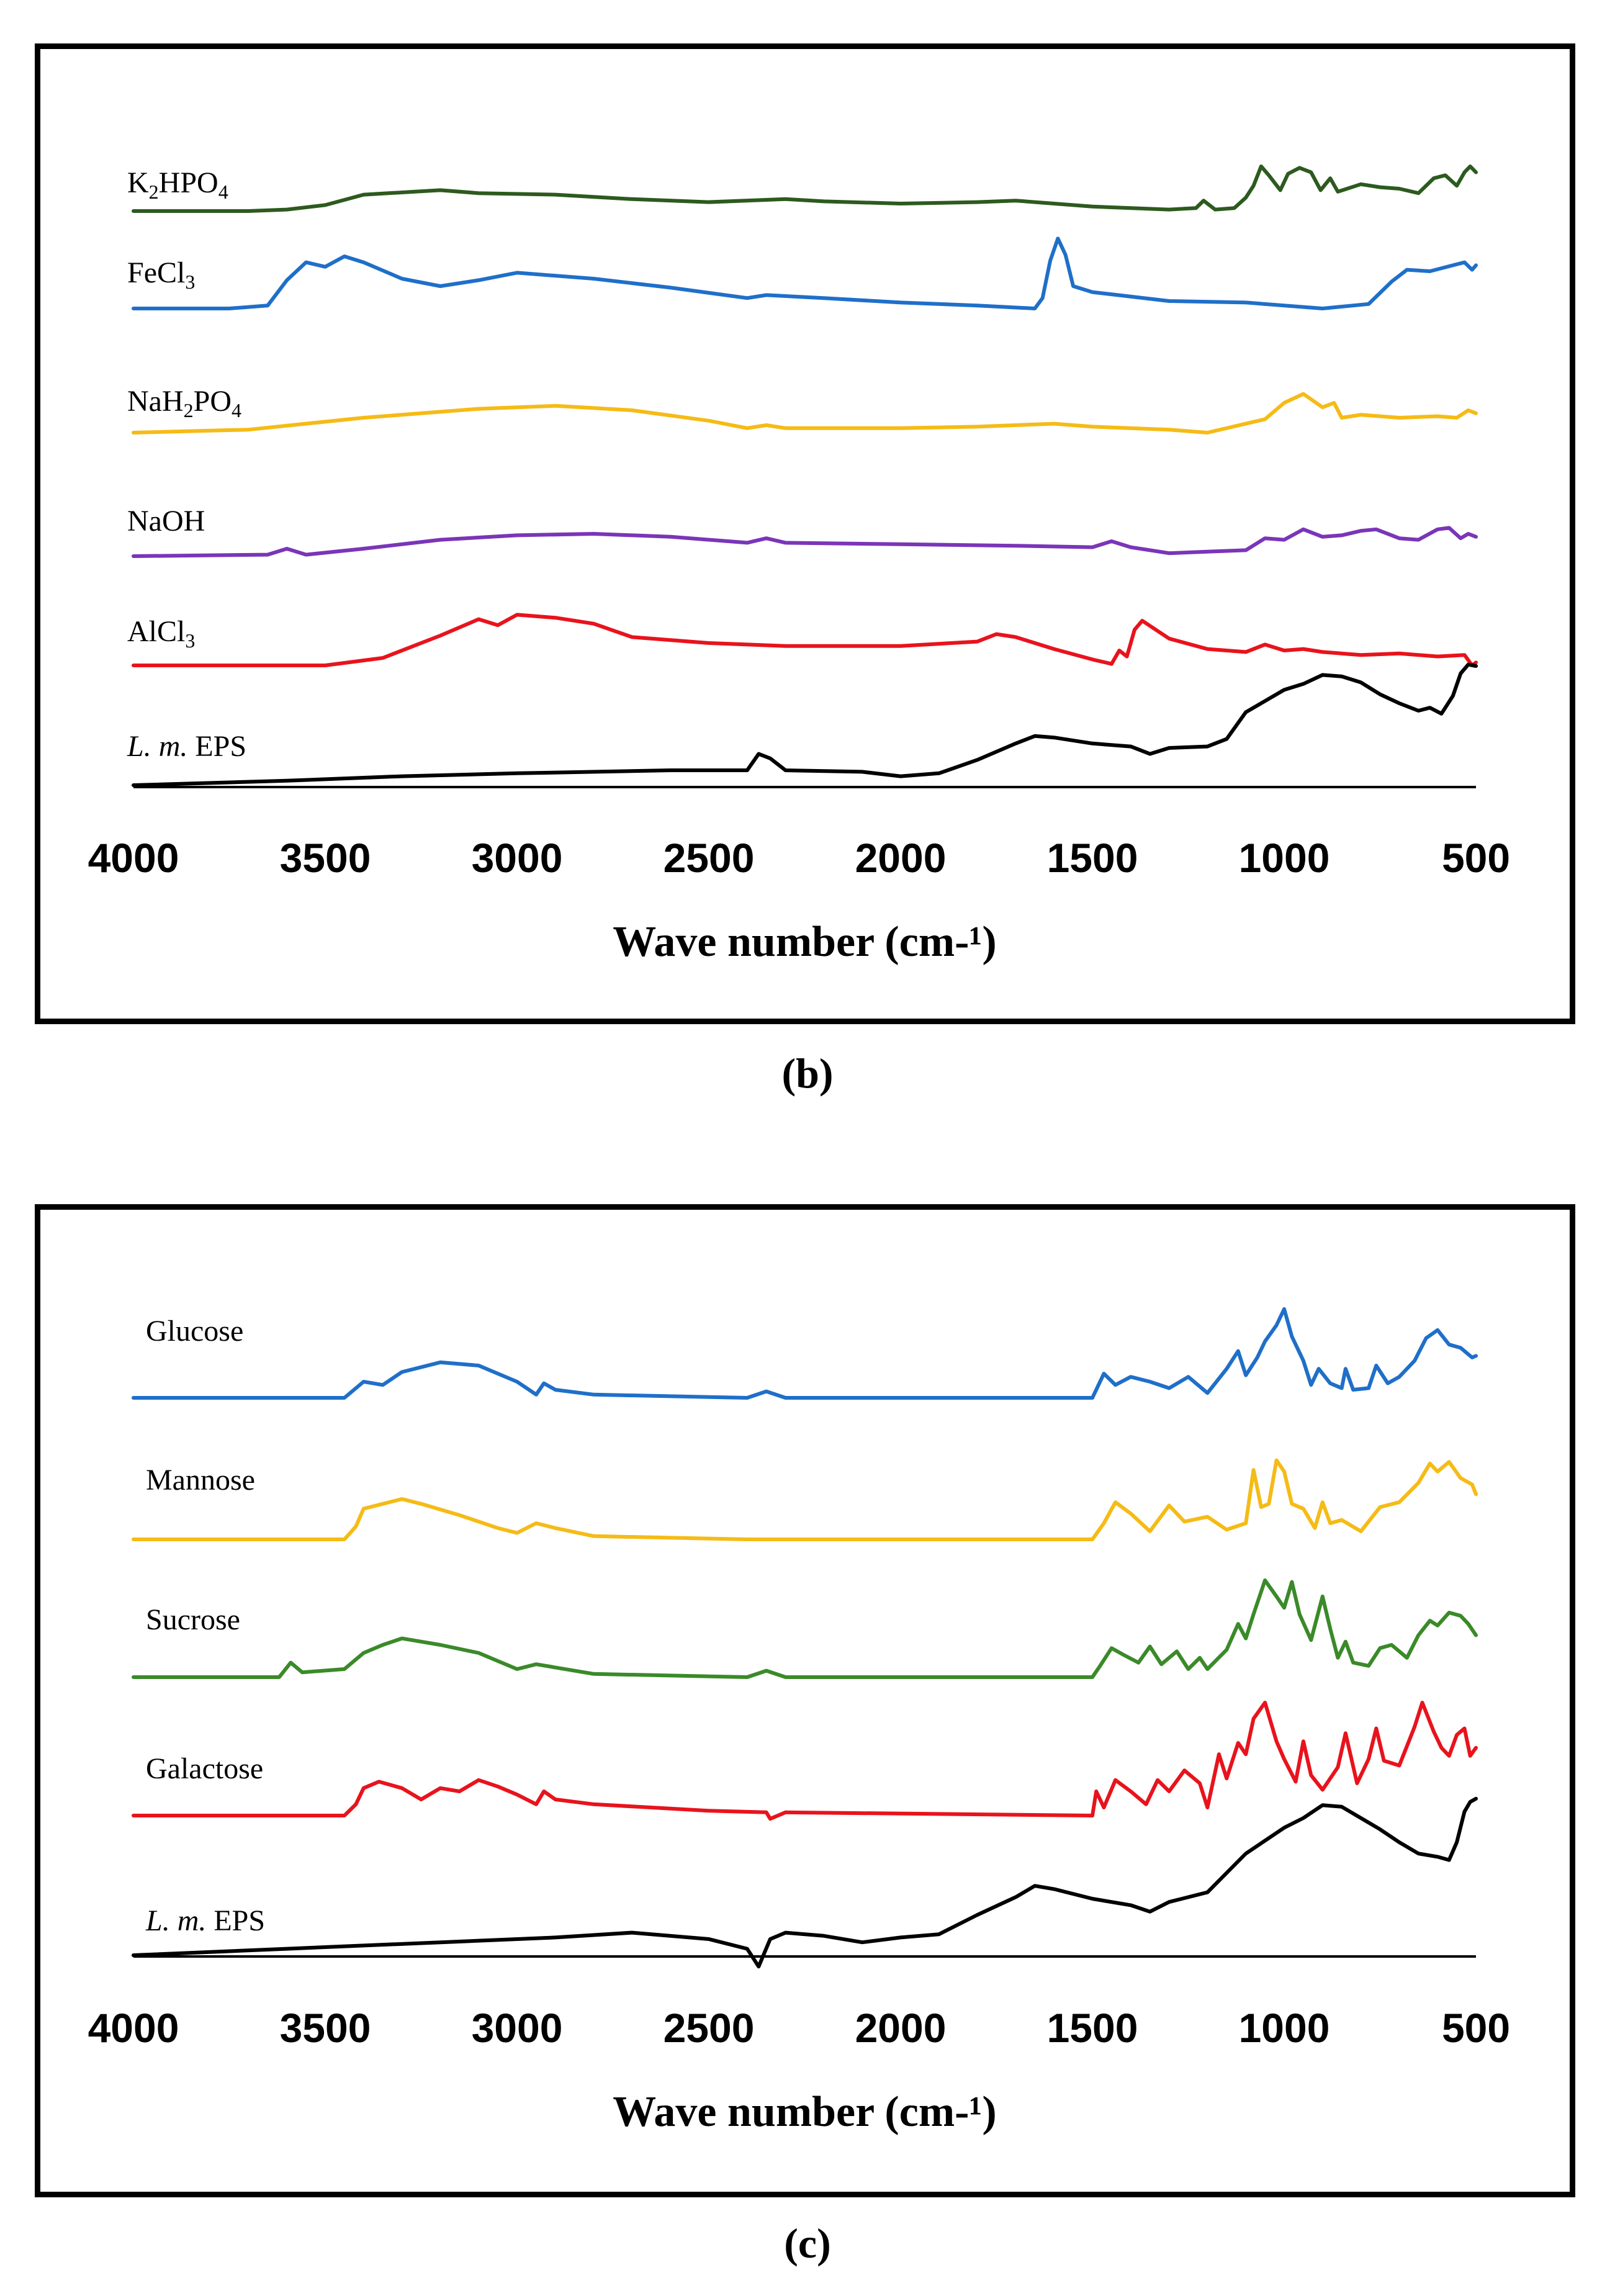  What do you see at coordinates (805, 1628) in the screenshot?
I see `series-line-sucrose` at bounding box center [805, 1628].